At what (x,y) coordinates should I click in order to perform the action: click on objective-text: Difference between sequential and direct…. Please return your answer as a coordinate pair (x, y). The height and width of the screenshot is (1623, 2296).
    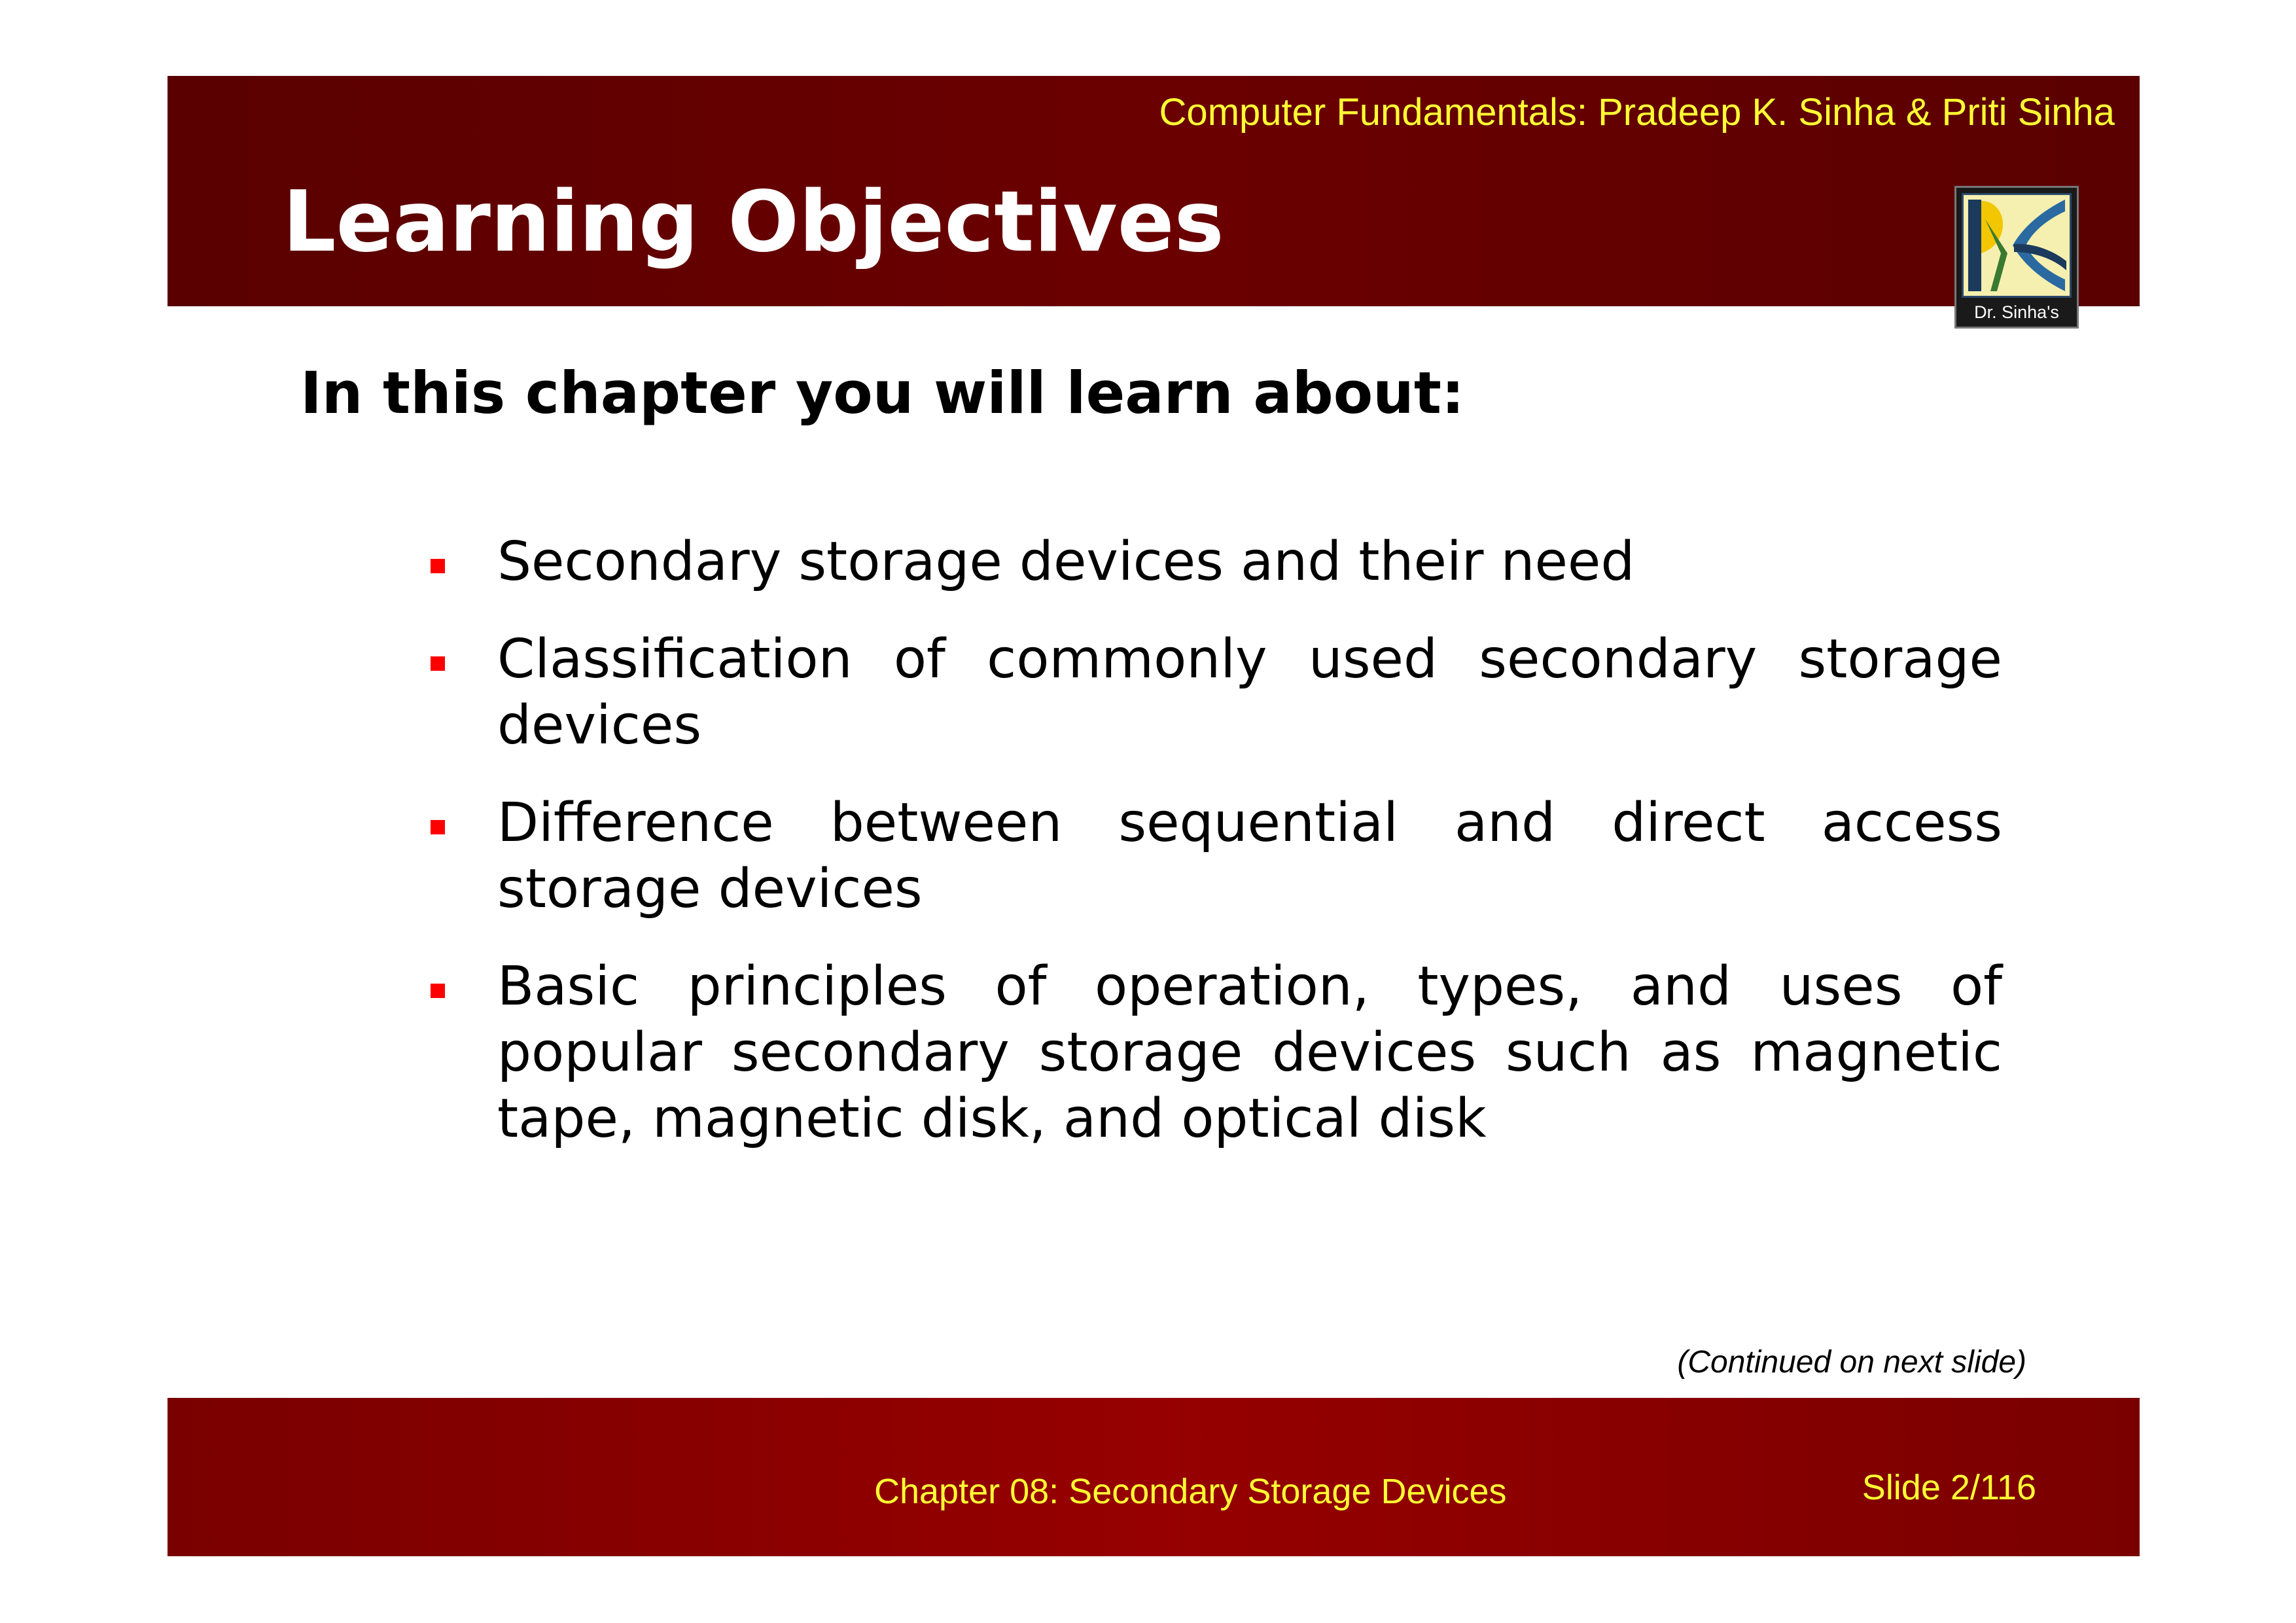
    Looking at the image, I should click on (1250, 856).